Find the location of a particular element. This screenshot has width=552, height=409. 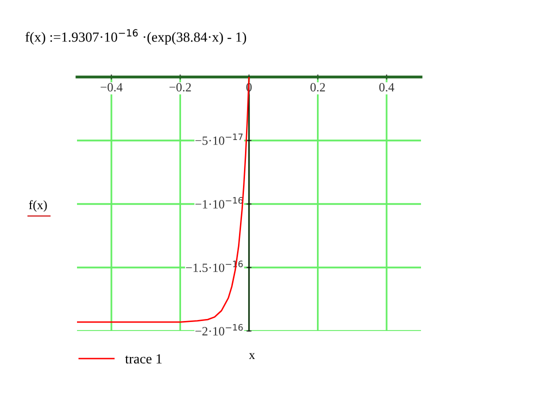

y-tick-label: −5·10$^{−17}$ is located at coordinates (219, 139).